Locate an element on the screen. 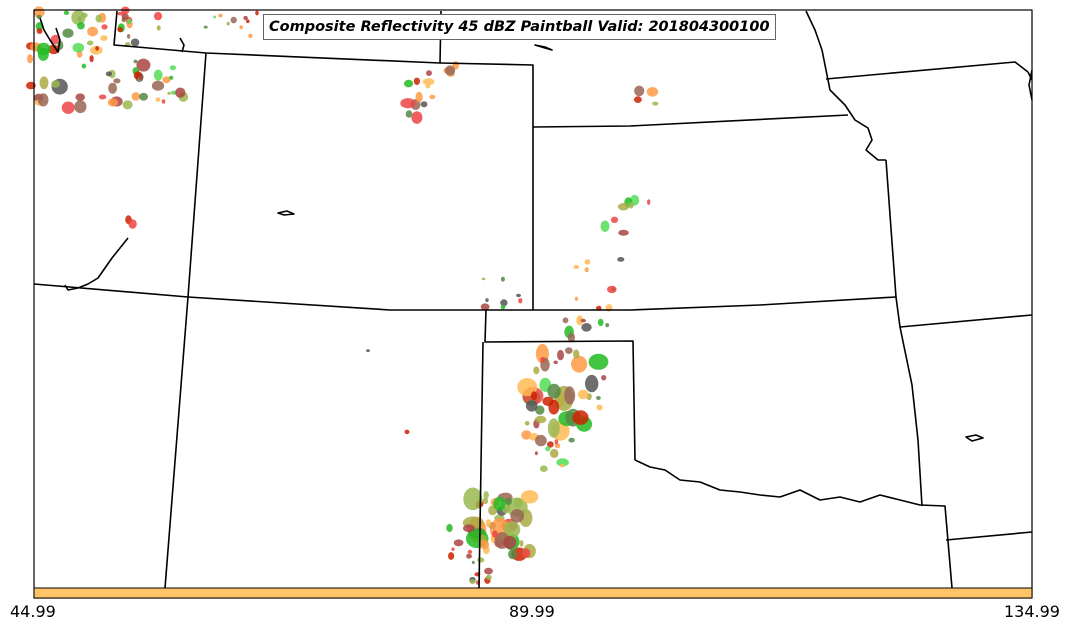  colorbar is located at coordinates (533, 593).